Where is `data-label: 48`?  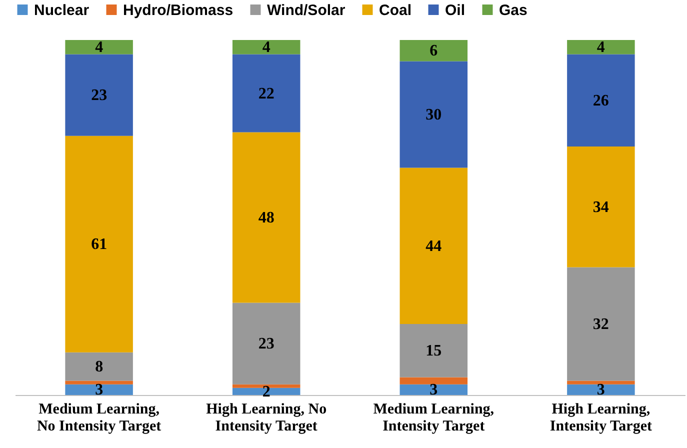 data-label: 48 is located at coordinates (266, 218).